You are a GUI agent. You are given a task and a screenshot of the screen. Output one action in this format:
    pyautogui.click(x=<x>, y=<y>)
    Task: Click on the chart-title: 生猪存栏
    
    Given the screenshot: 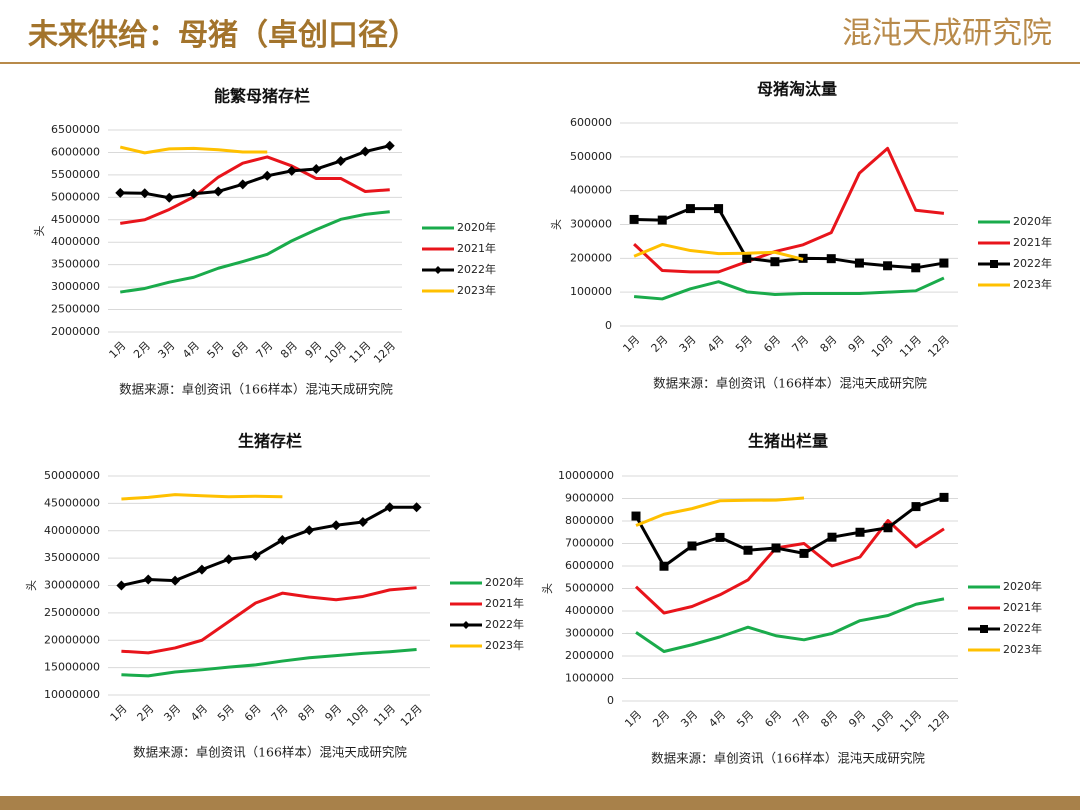 What is the action you would take?
    pyautogui.click(x=270, y=441)
    